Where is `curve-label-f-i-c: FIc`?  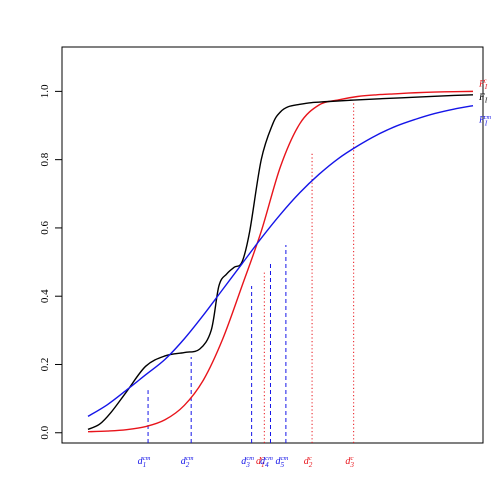
curve-label-f-i-c: FIc is located at coordinates (483, 85).